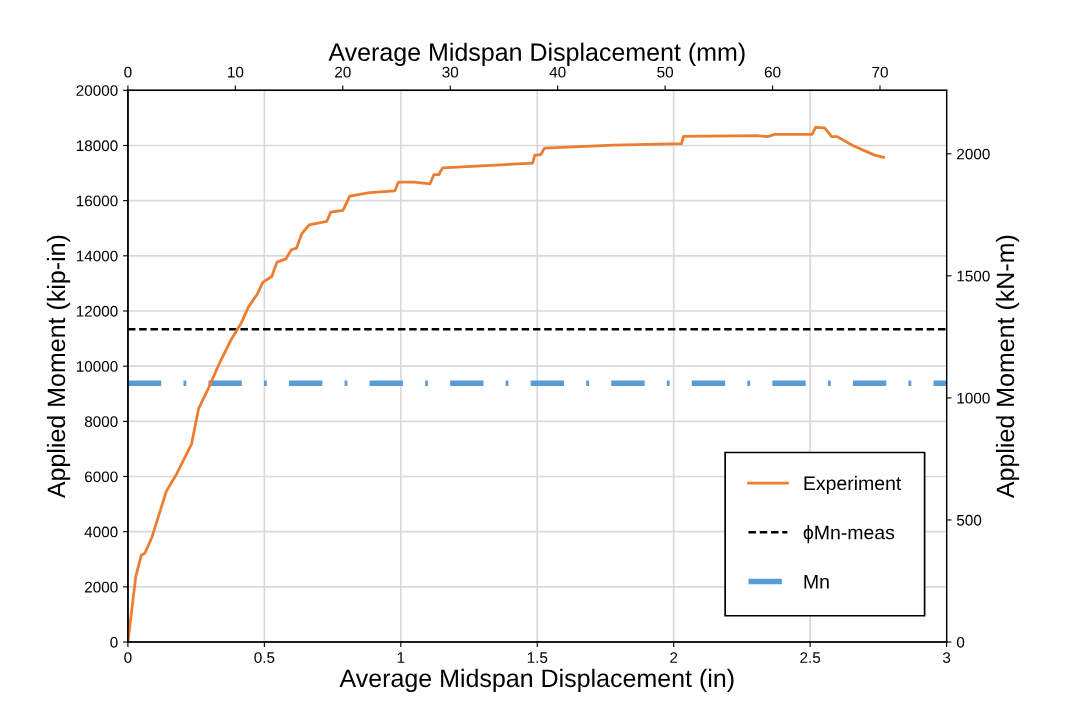 The image size is (1066, 711). I want to click on x-tick-label: 2, so click(674, 657).